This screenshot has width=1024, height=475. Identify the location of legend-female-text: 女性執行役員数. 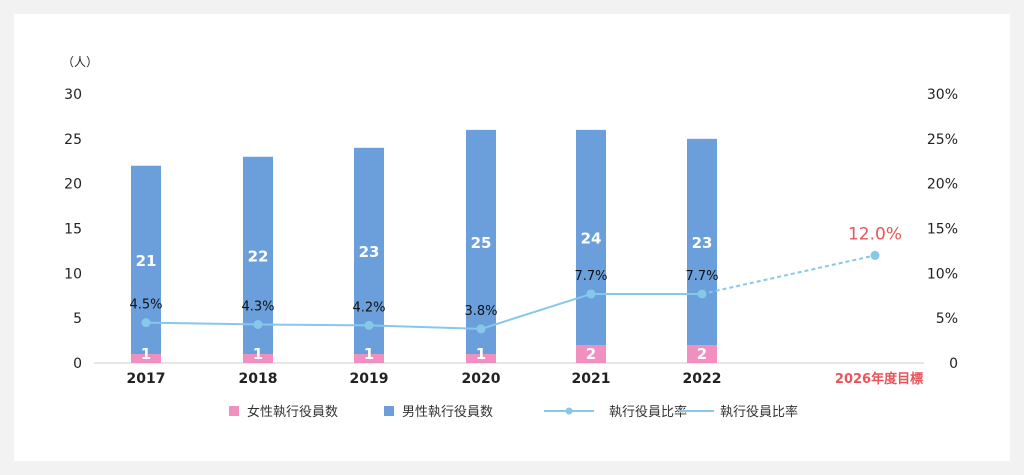
(292, 412).